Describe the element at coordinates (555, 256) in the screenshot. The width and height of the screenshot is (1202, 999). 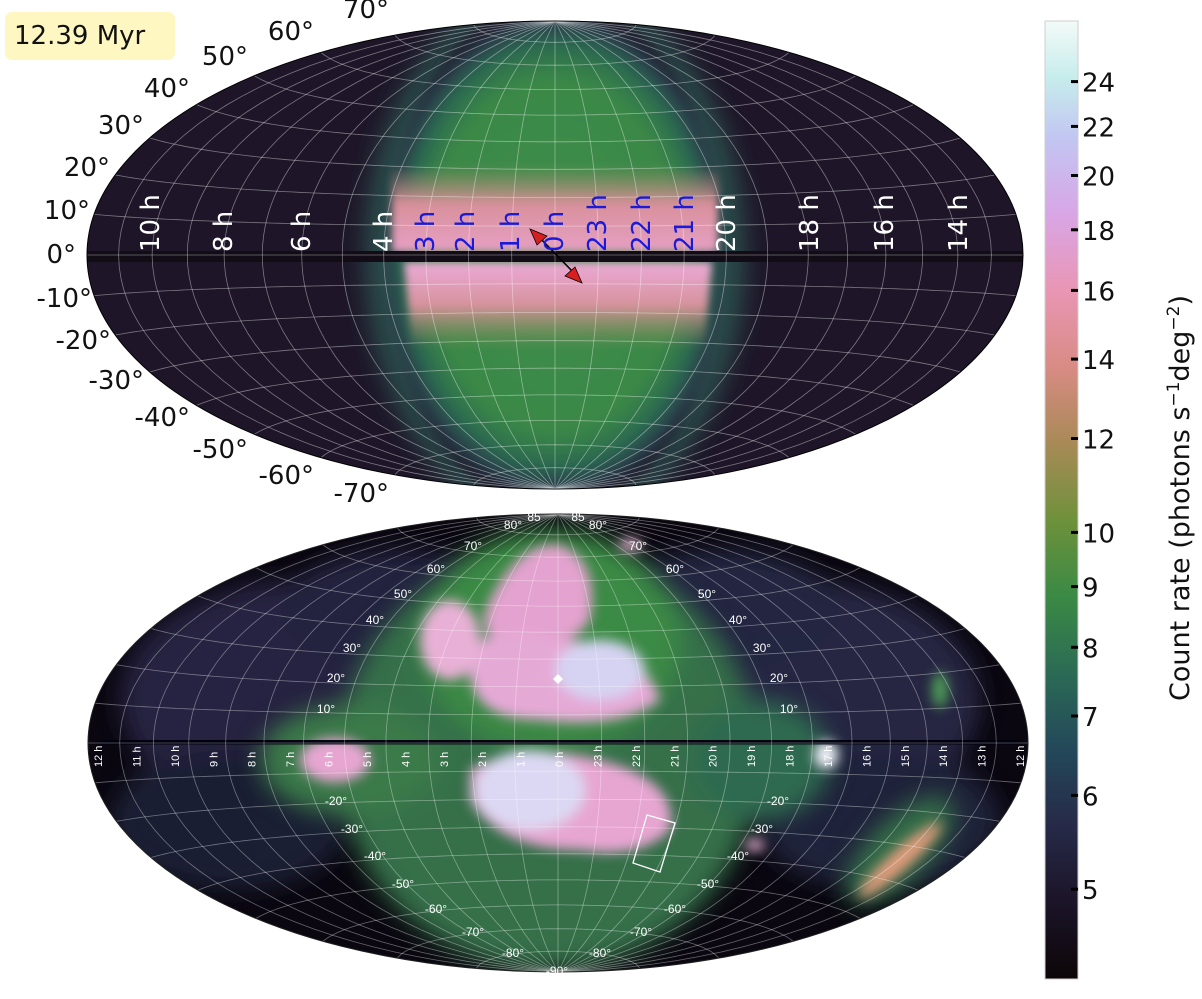
I see `top-map-equator-lane` at that location.